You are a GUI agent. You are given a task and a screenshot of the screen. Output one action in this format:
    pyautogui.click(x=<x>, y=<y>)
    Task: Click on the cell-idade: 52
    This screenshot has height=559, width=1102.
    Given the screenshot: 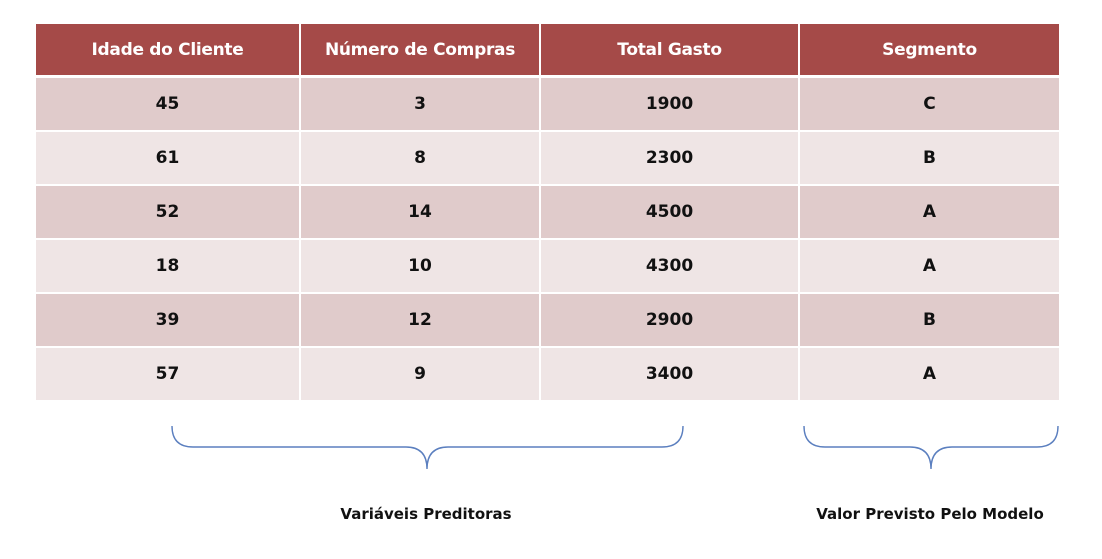 What is the action you would take?
    pyautogui.click(x=168, y=213)
    